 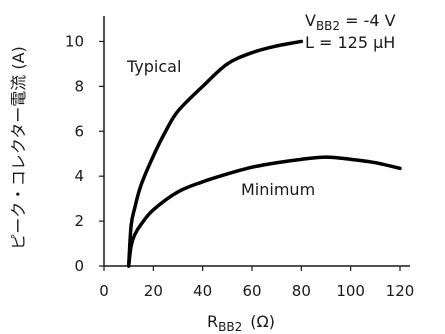 What do you see at coordinates (79, 266) in the screenshot?
I see `y-tick-label: 0` at bounding box center [79, 266].